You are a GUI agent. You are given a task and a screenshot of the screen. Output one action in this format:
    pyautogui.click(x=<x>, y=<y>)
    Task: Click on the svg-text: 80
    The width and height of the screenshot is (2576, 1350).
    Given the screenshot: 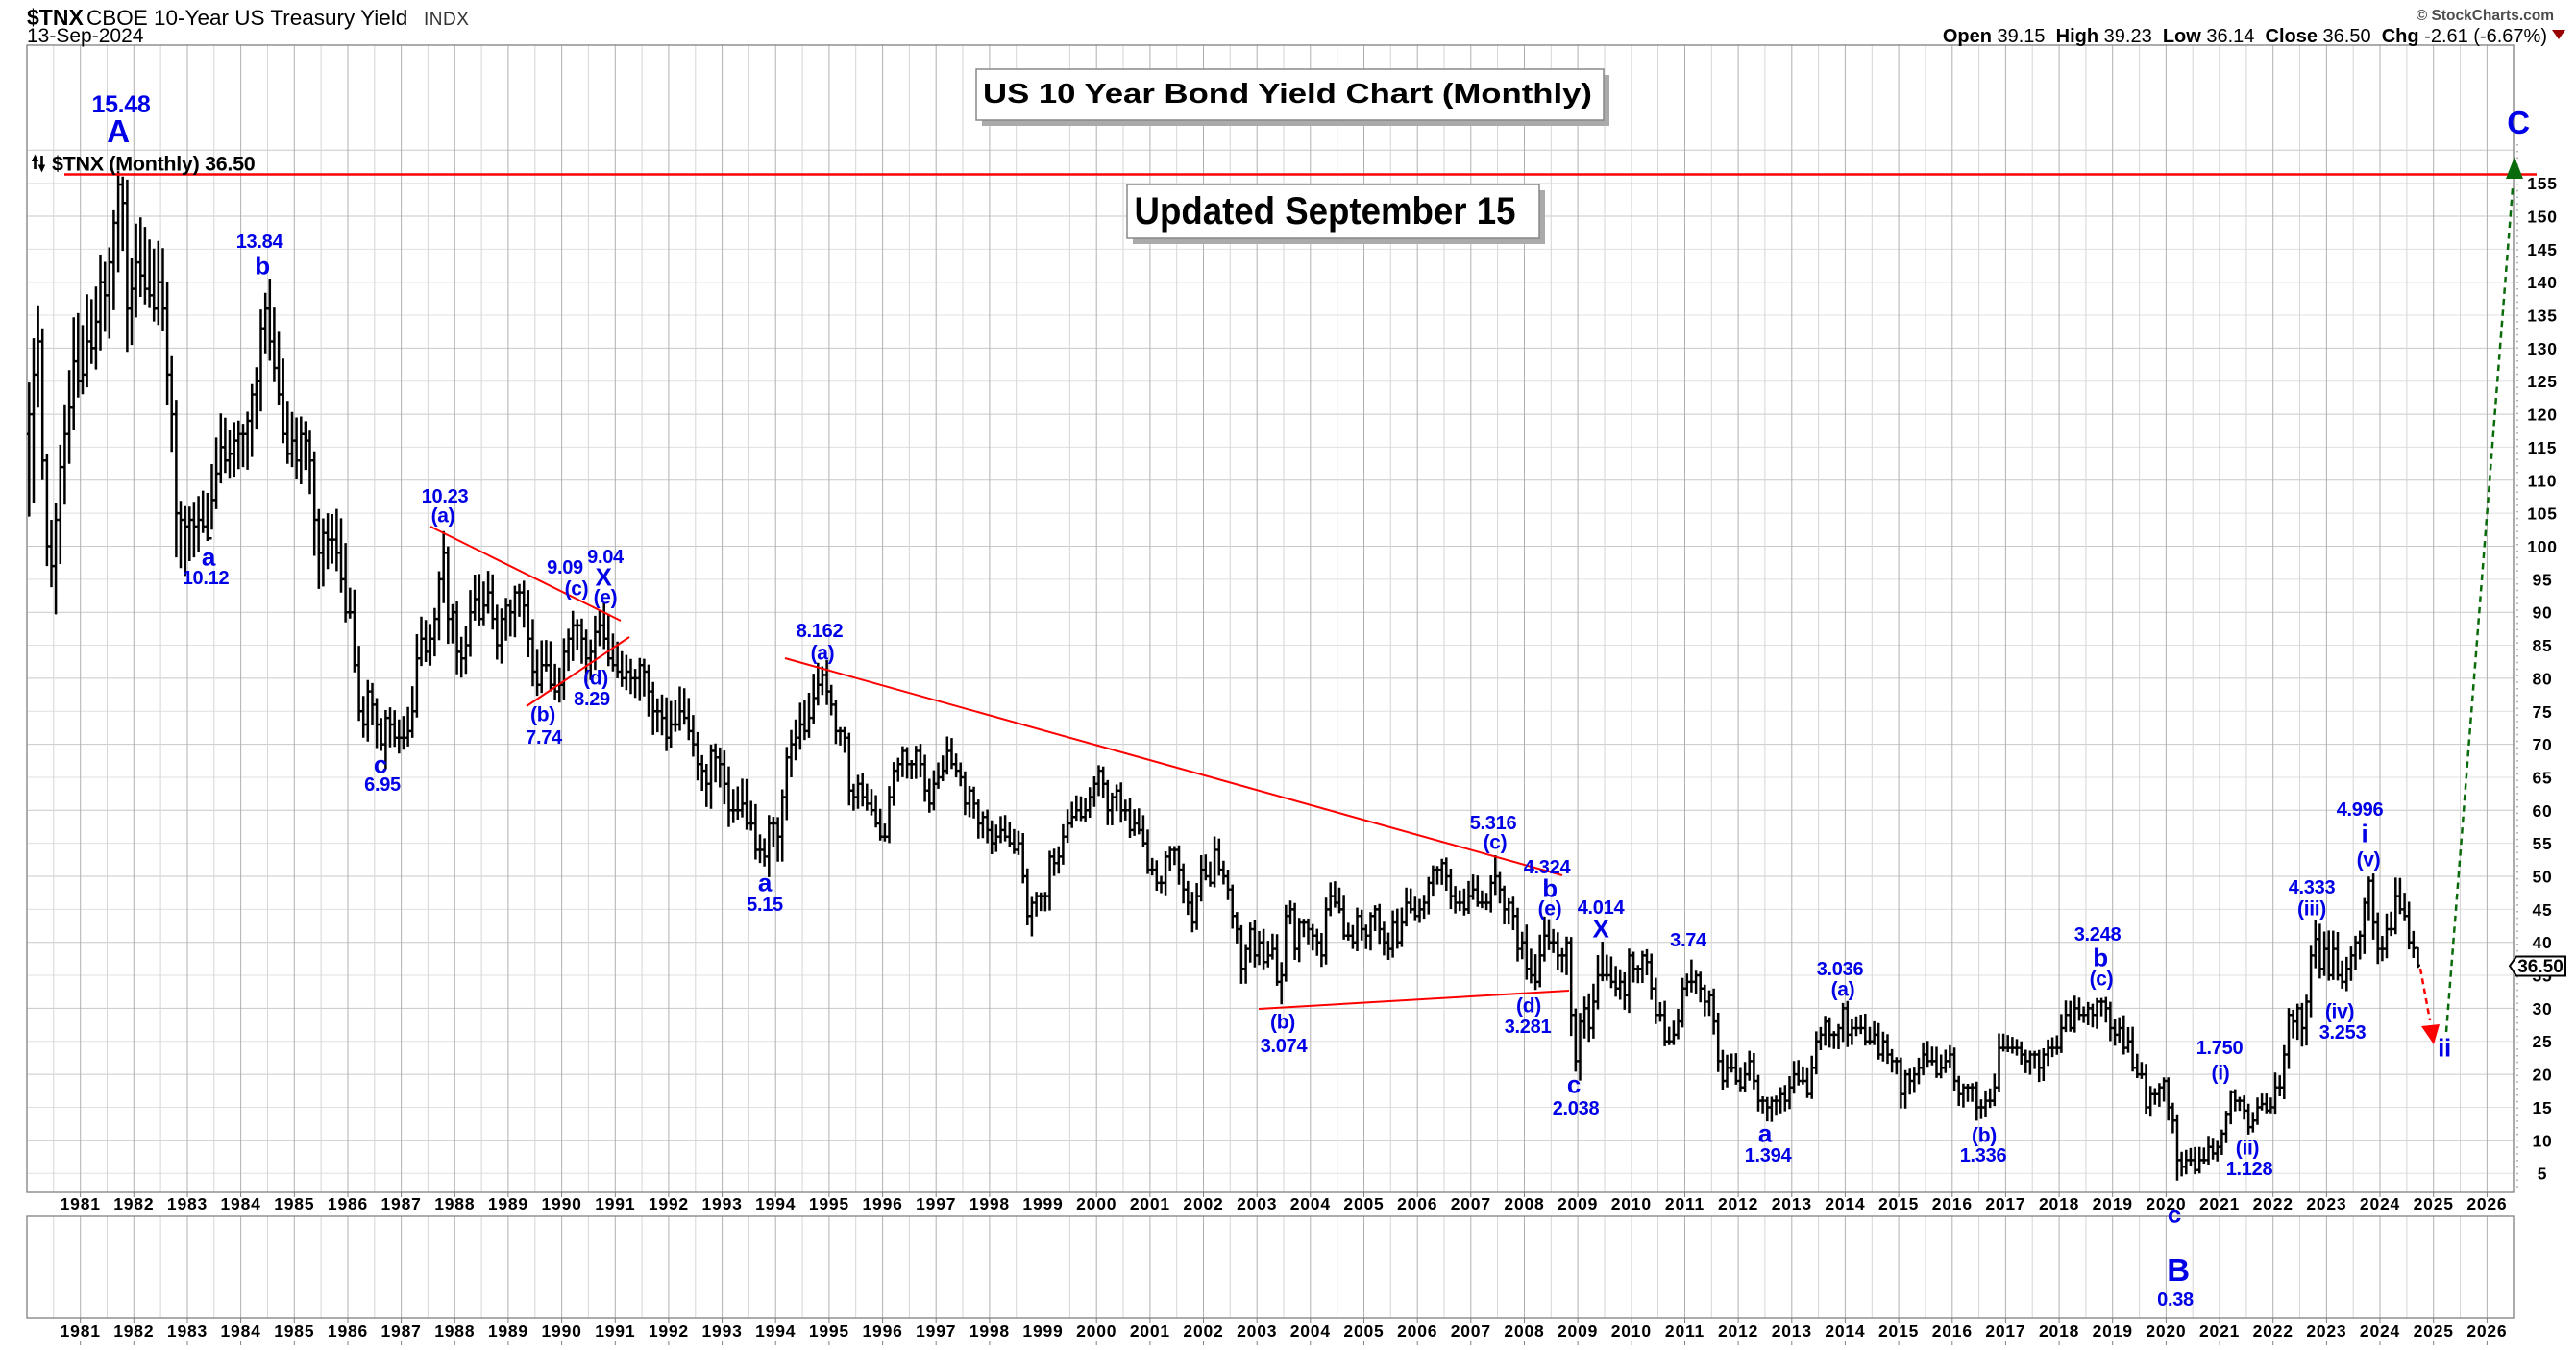 What is the action you would take?
    pyautogui.click(x=2542, y=678)
    